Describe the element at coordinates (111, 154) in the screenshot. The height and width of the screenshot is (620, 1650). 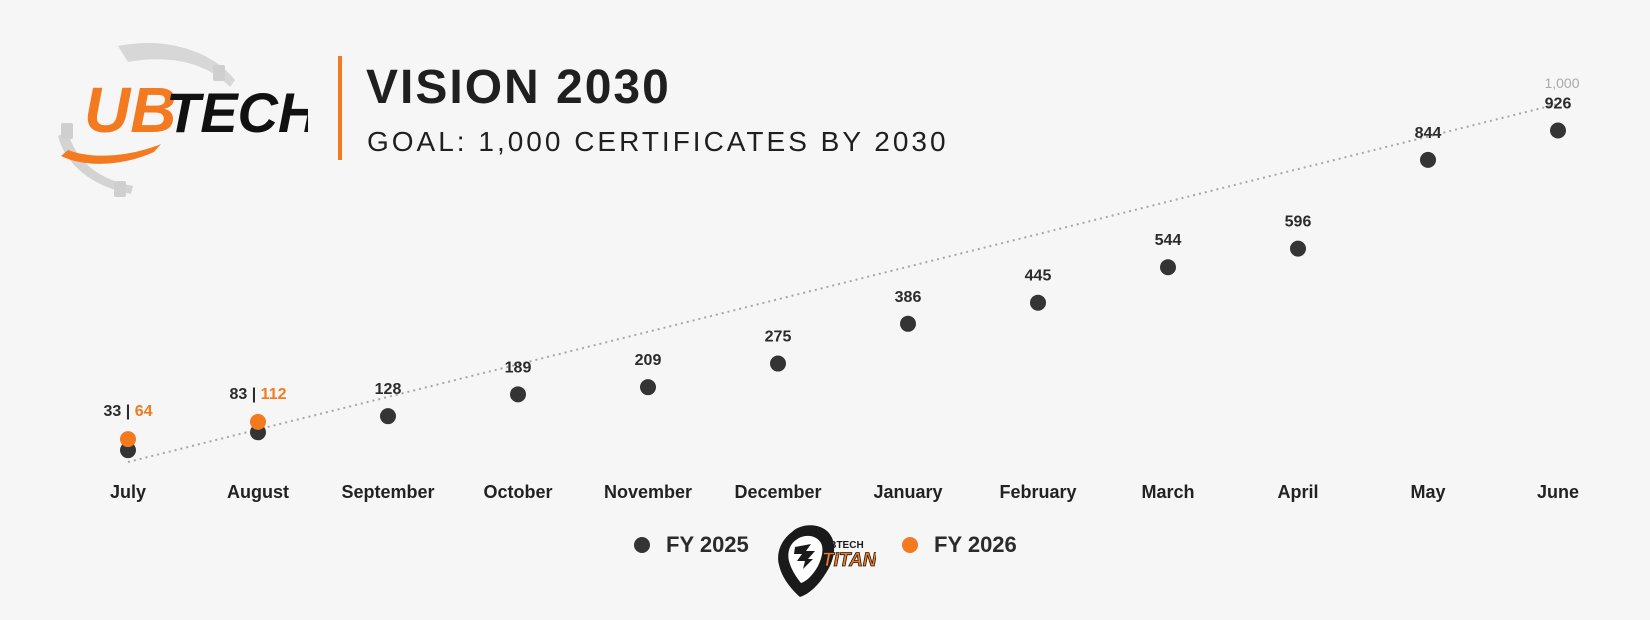
I see `logo-swoosh` at that location.